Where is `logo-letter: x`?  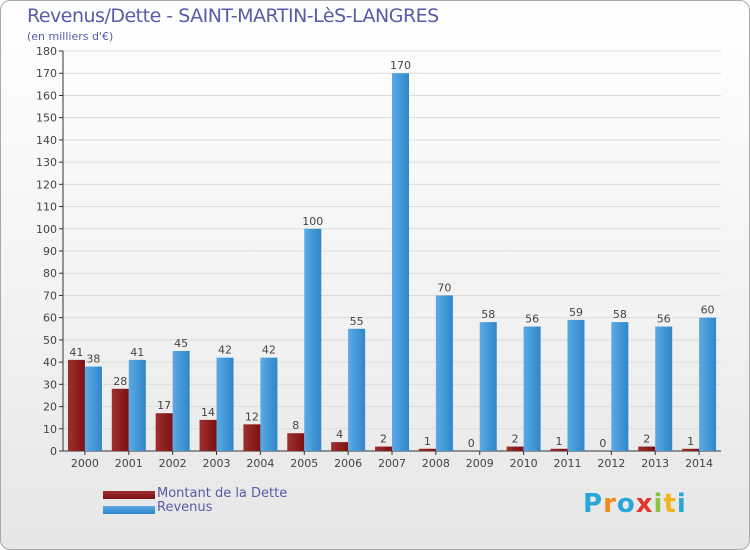 logo-letter: x is located at coordinates (644, 504).